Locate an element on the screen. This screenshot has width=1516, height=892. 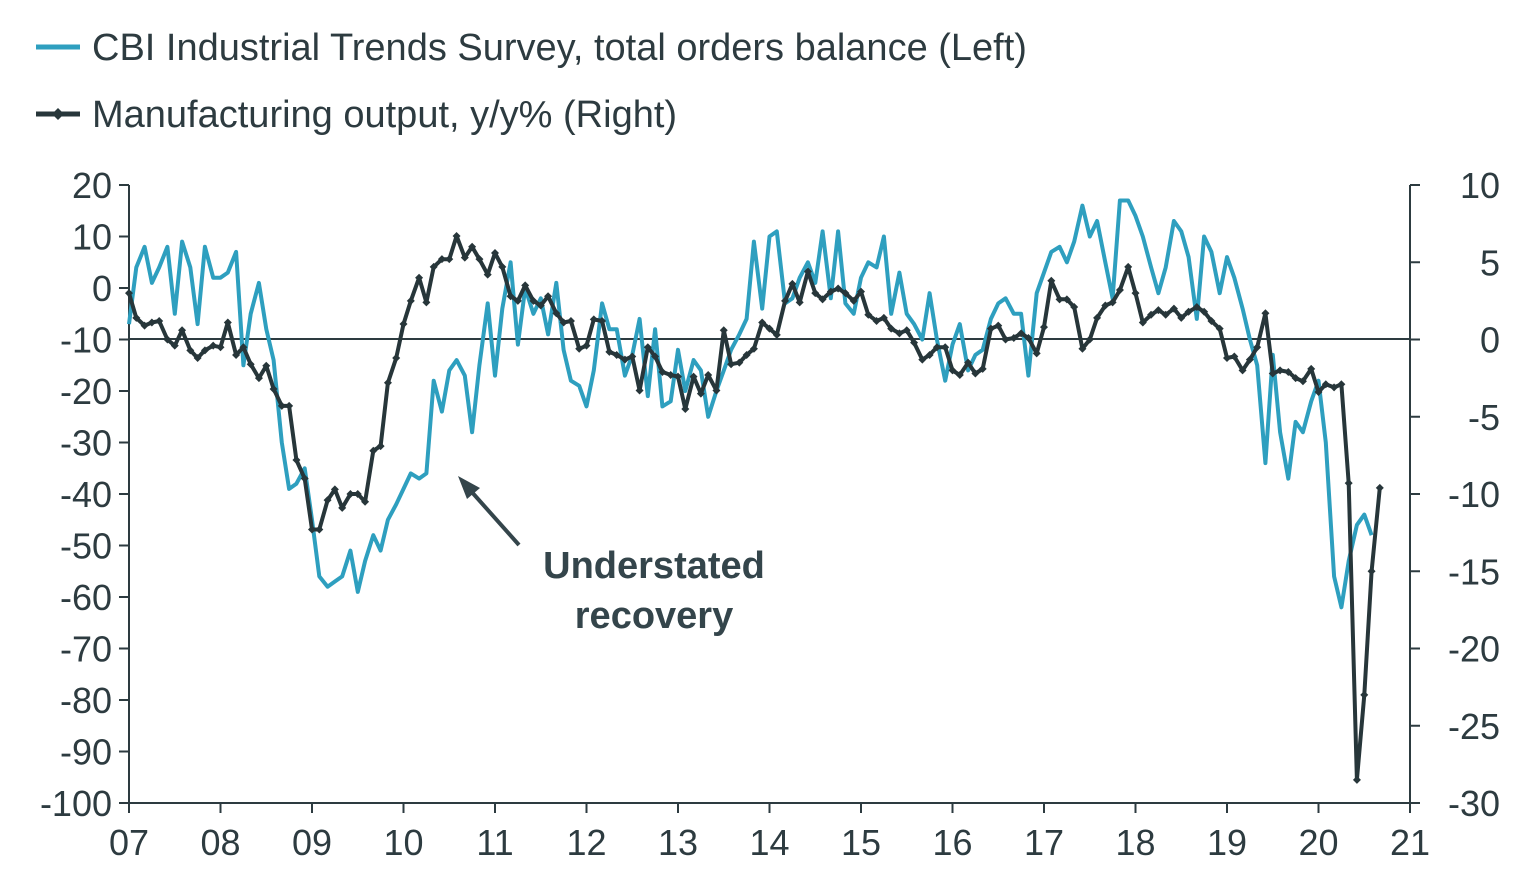
x-tick-label: 10 is located at coordinates (403, 842).